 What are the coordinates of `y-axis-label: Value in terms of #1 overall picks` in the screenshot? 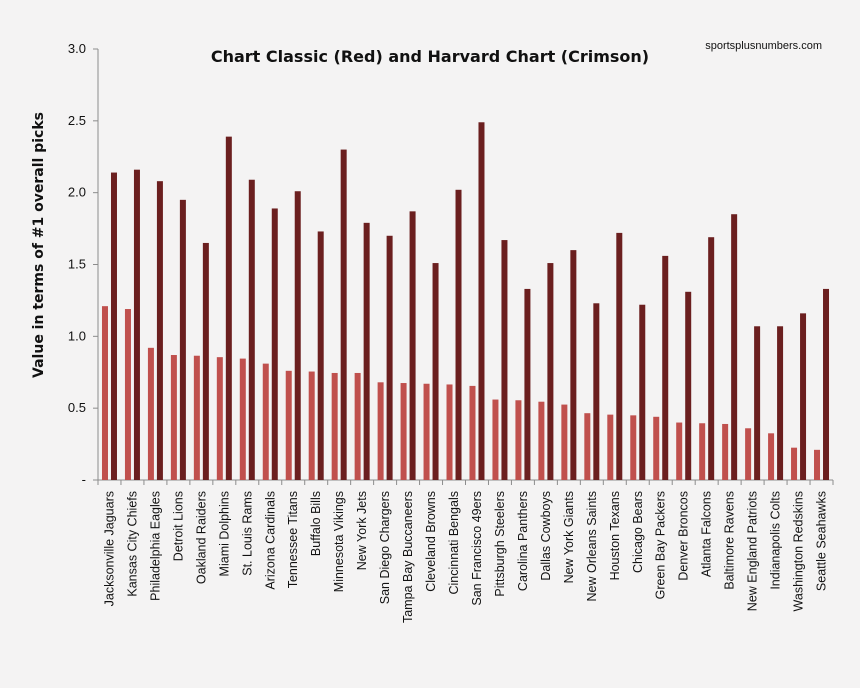 It's located at (39, 245).